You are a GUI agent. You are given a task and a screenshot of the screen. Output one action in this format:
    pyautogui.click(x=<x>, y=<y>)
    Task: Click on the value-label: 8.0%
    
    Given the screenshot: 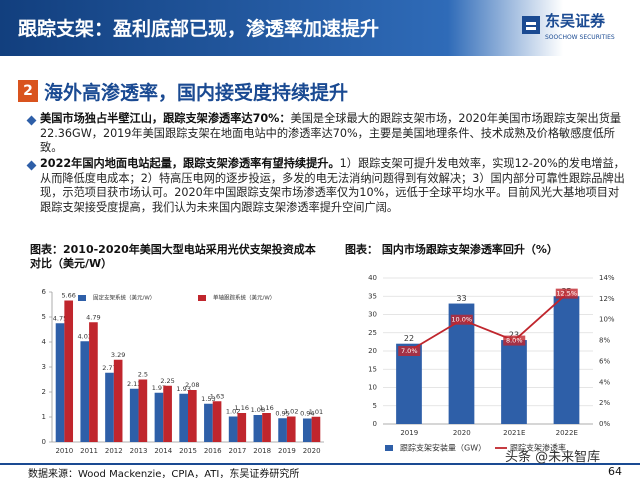 What is the action you would take?
    pyautogui.click(x=514, y=341)
    